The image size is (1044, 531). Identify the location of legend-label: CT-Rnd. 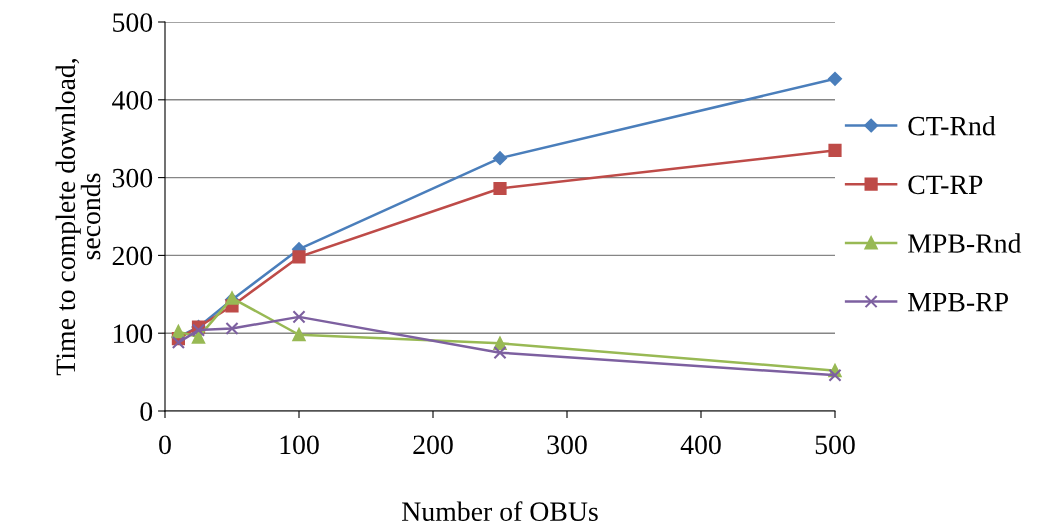
(952, 125).